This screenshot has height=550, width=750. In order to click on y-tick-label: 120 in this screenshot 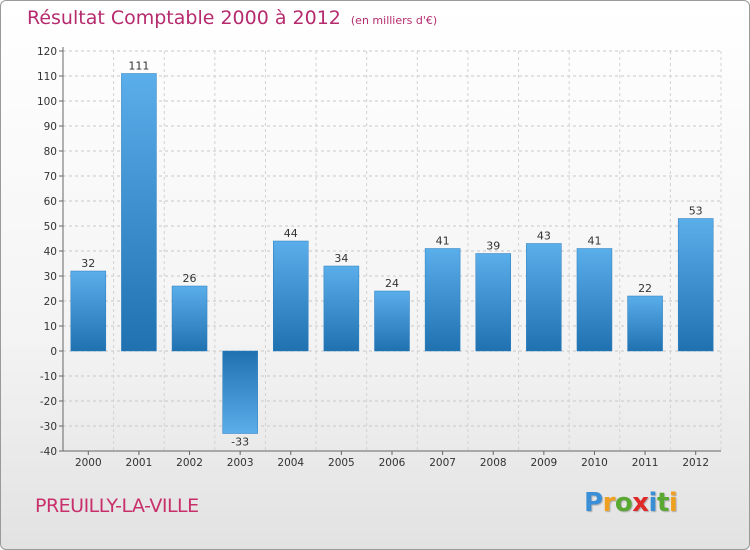, I will do `click(47, 52)`.